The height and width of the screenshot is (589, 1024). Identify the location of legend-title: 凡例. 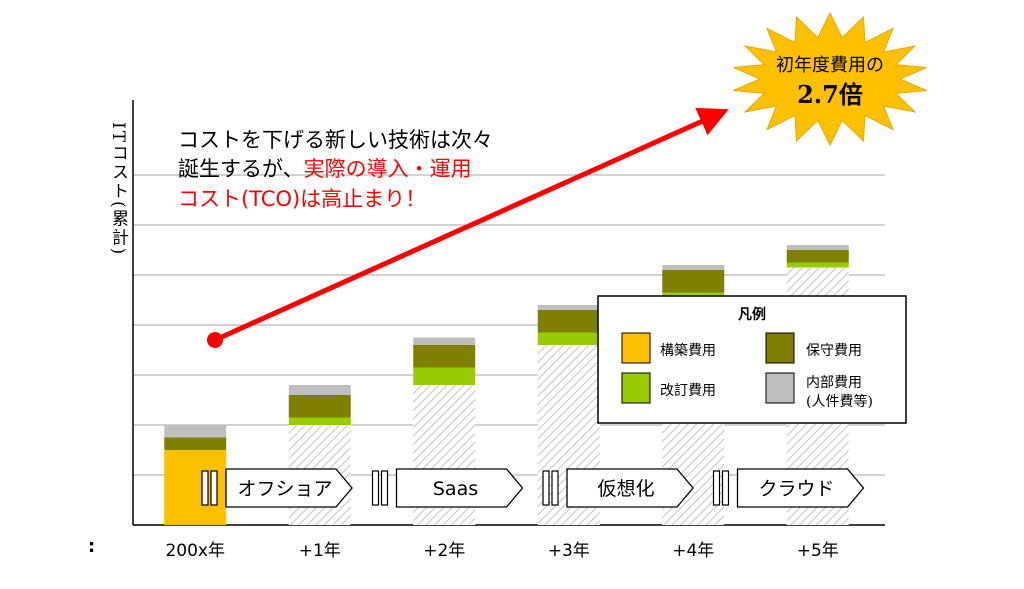
(752, 314).